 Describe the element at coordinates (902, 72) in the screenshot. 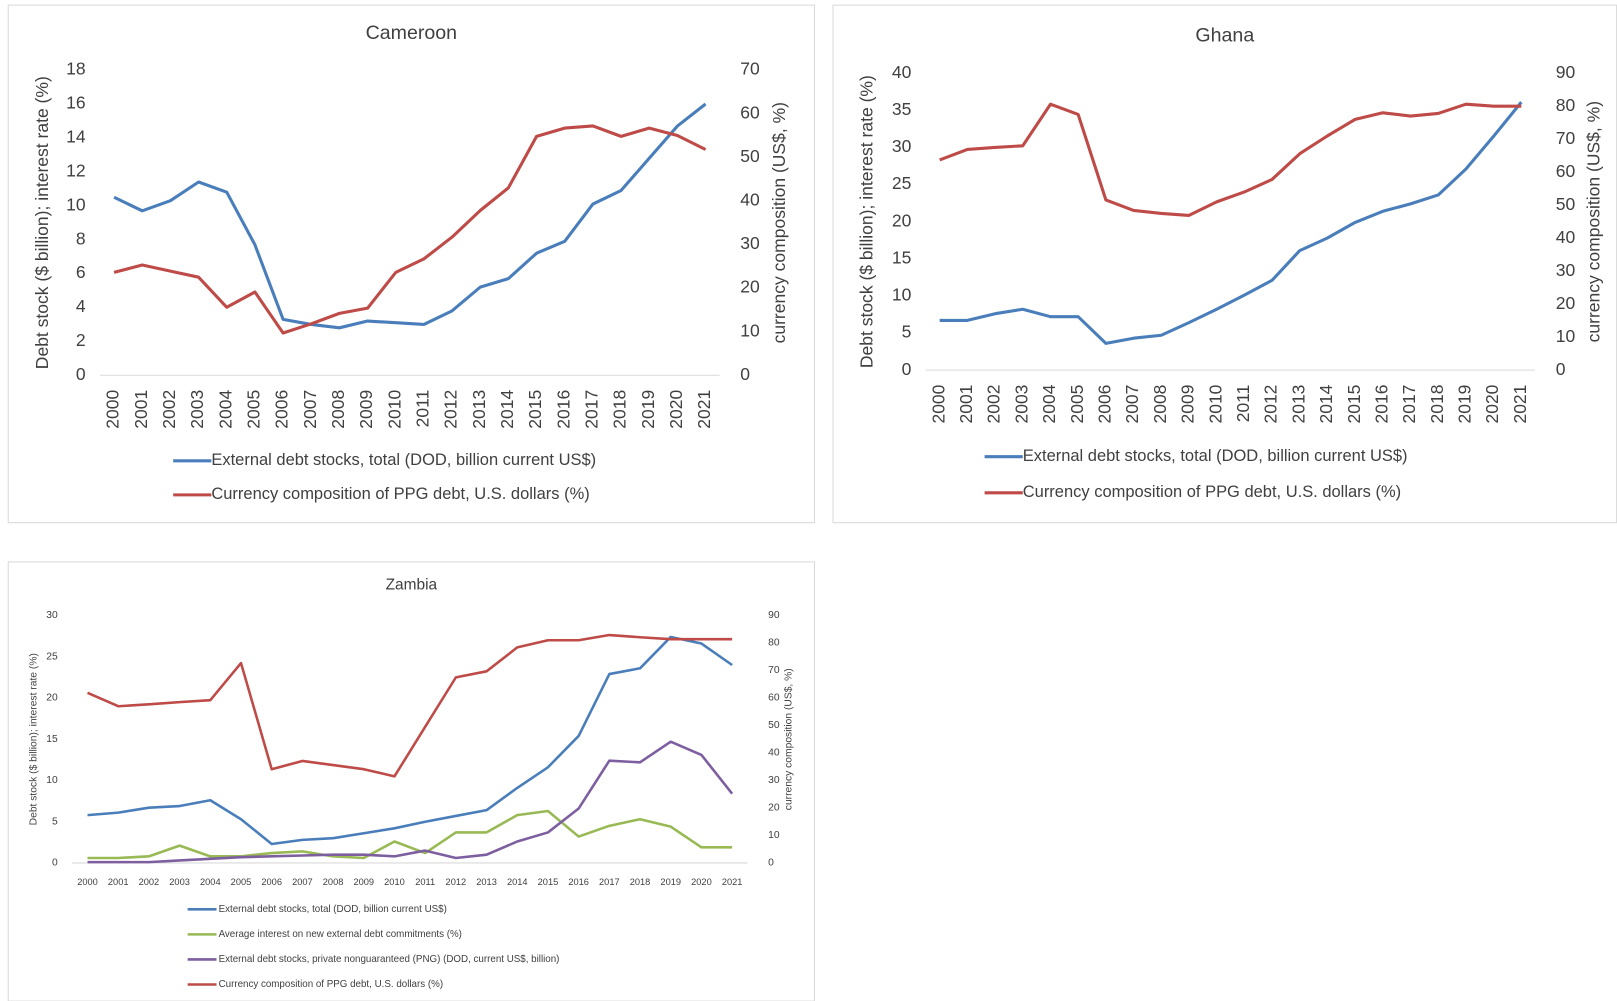

I see `y-tick-label: 40` at that location.